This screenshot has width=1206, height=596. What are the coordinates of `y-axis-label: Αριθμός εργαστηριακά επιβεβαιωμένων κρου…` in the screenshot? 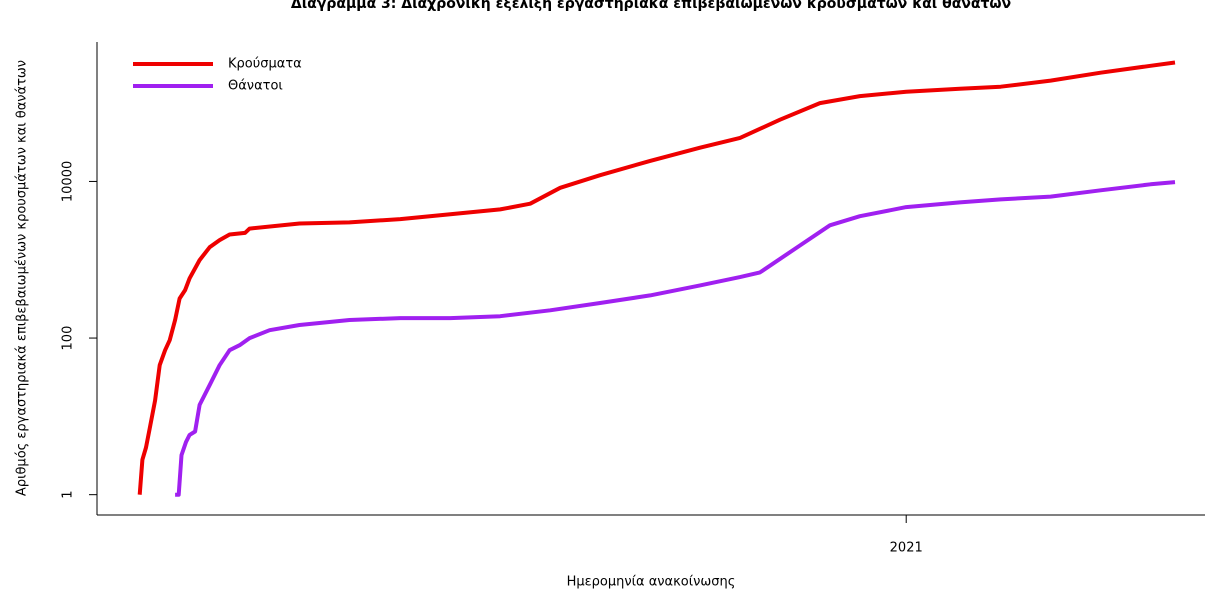 It's located at (22, 278).